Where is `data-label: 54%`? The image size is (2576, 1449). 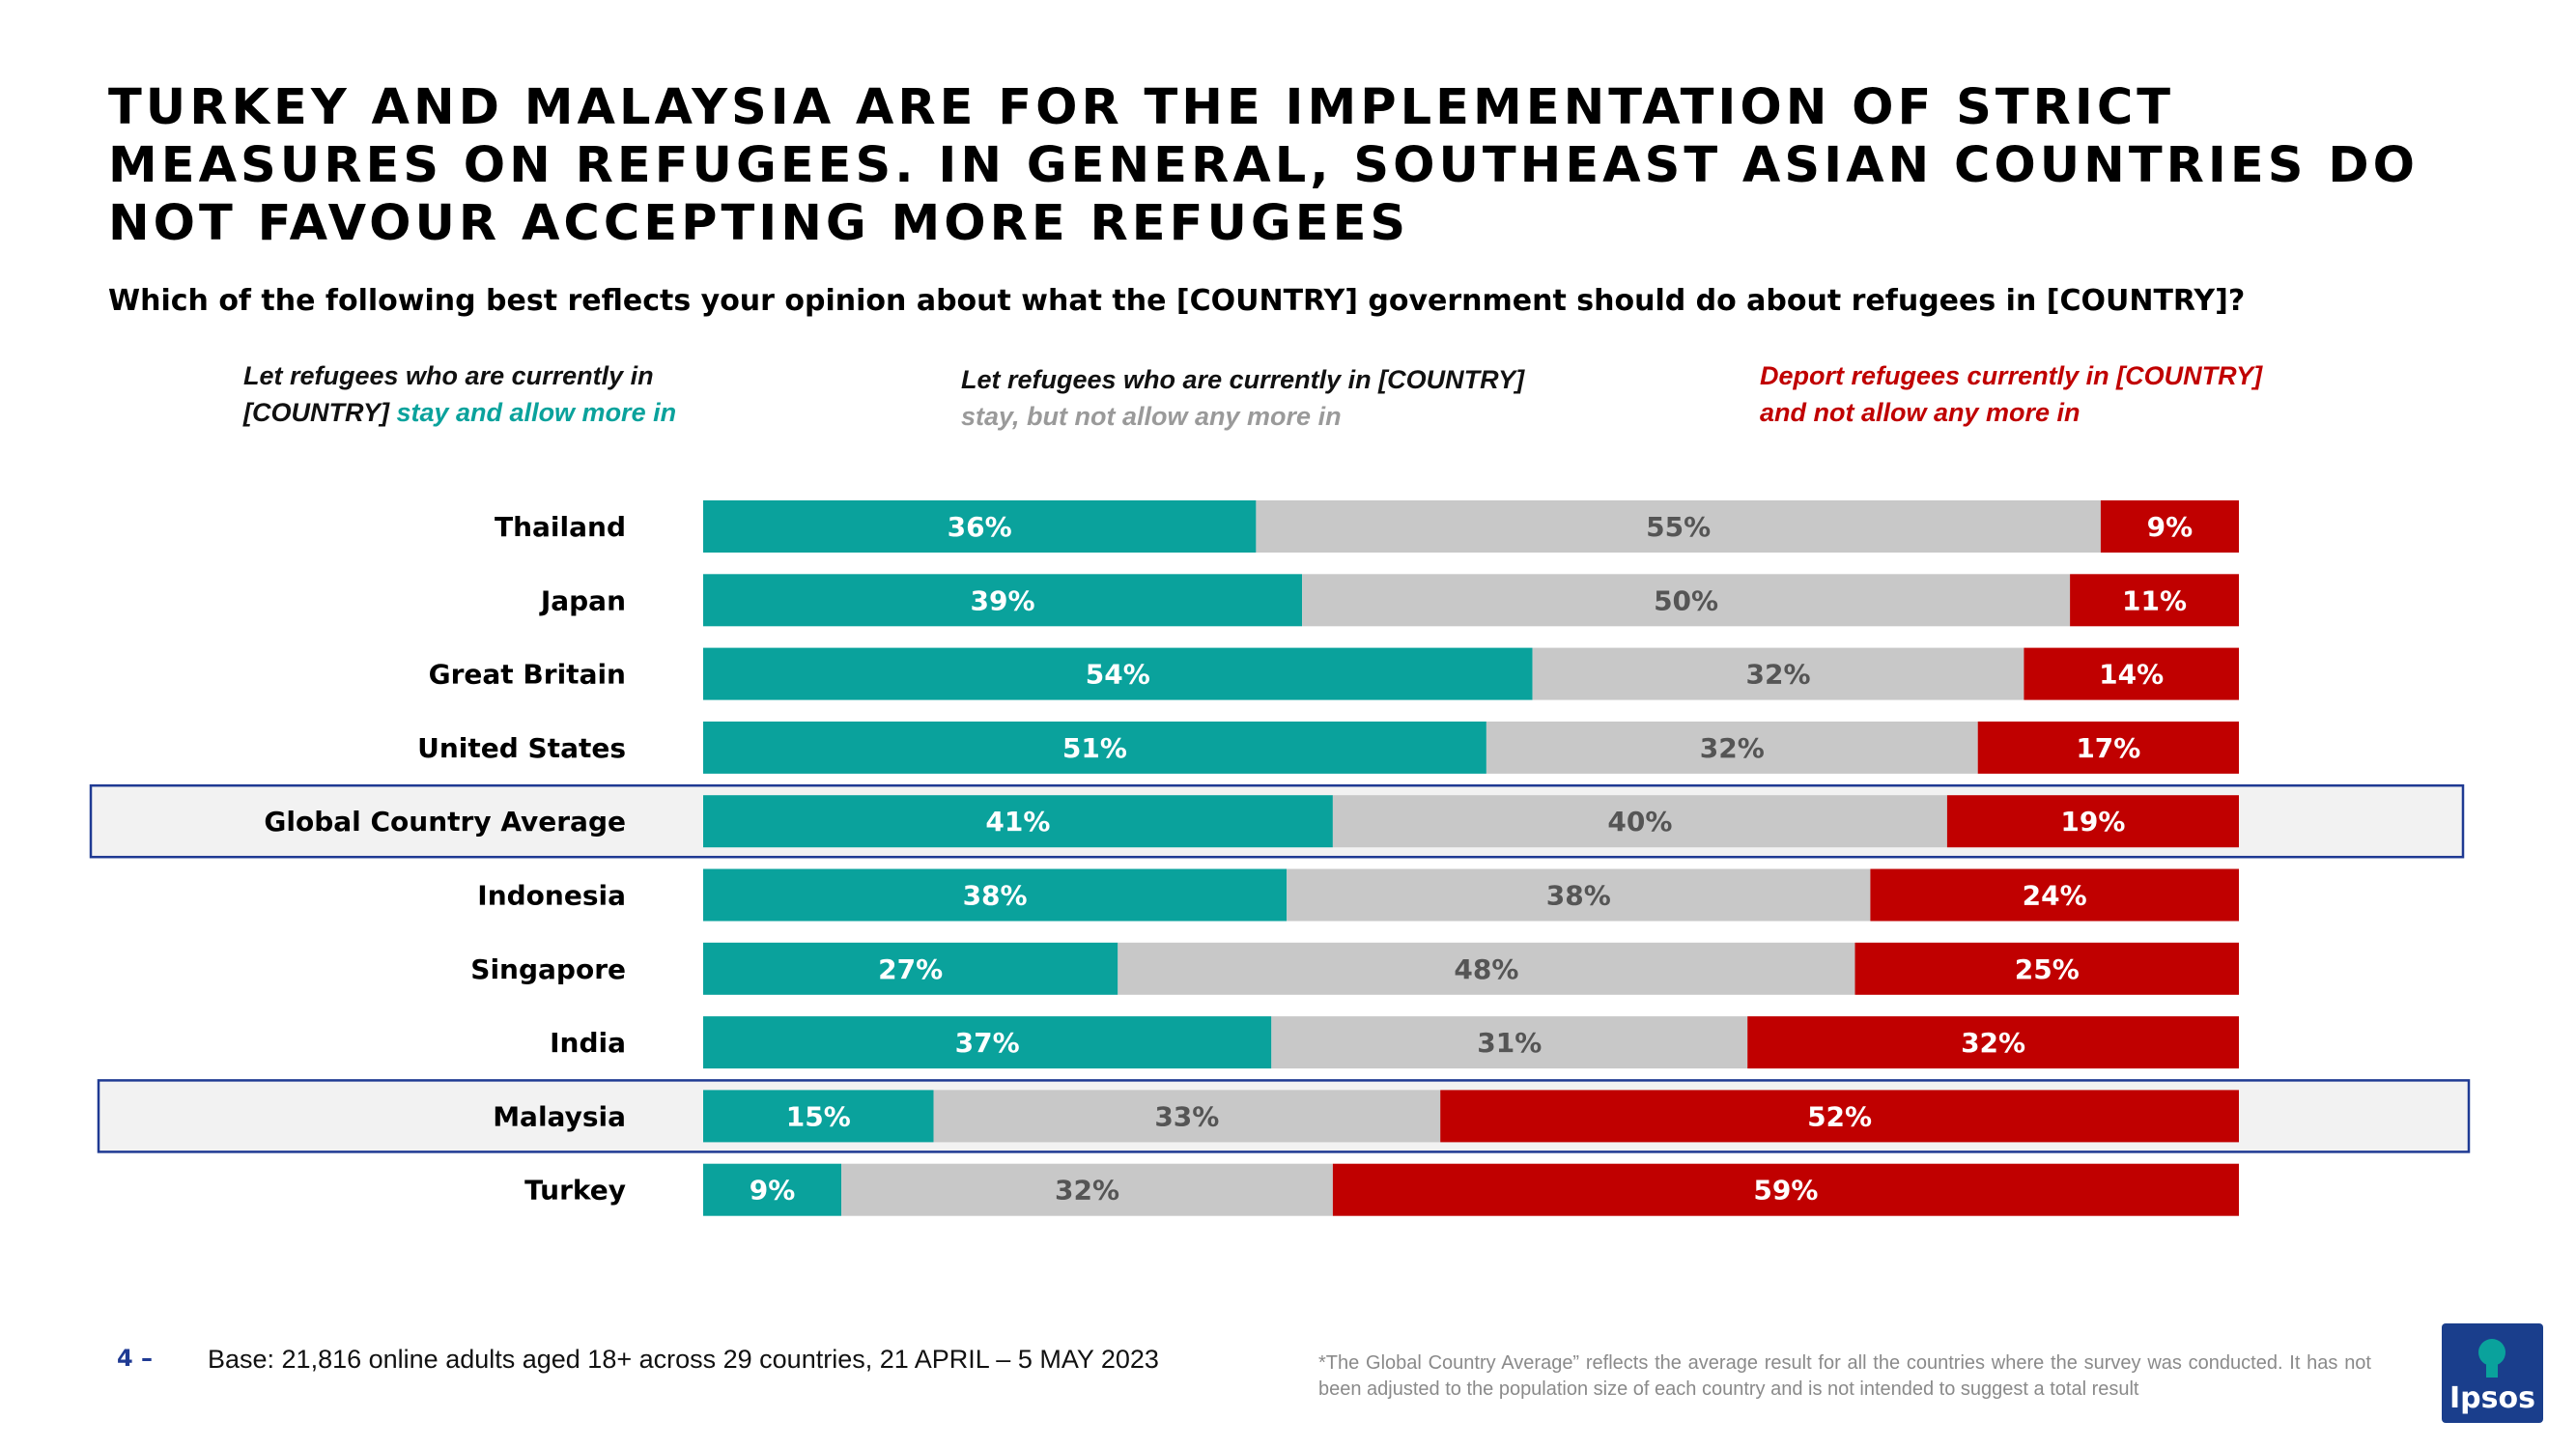 data-label: 54% is located at coordinates (1118, 675).